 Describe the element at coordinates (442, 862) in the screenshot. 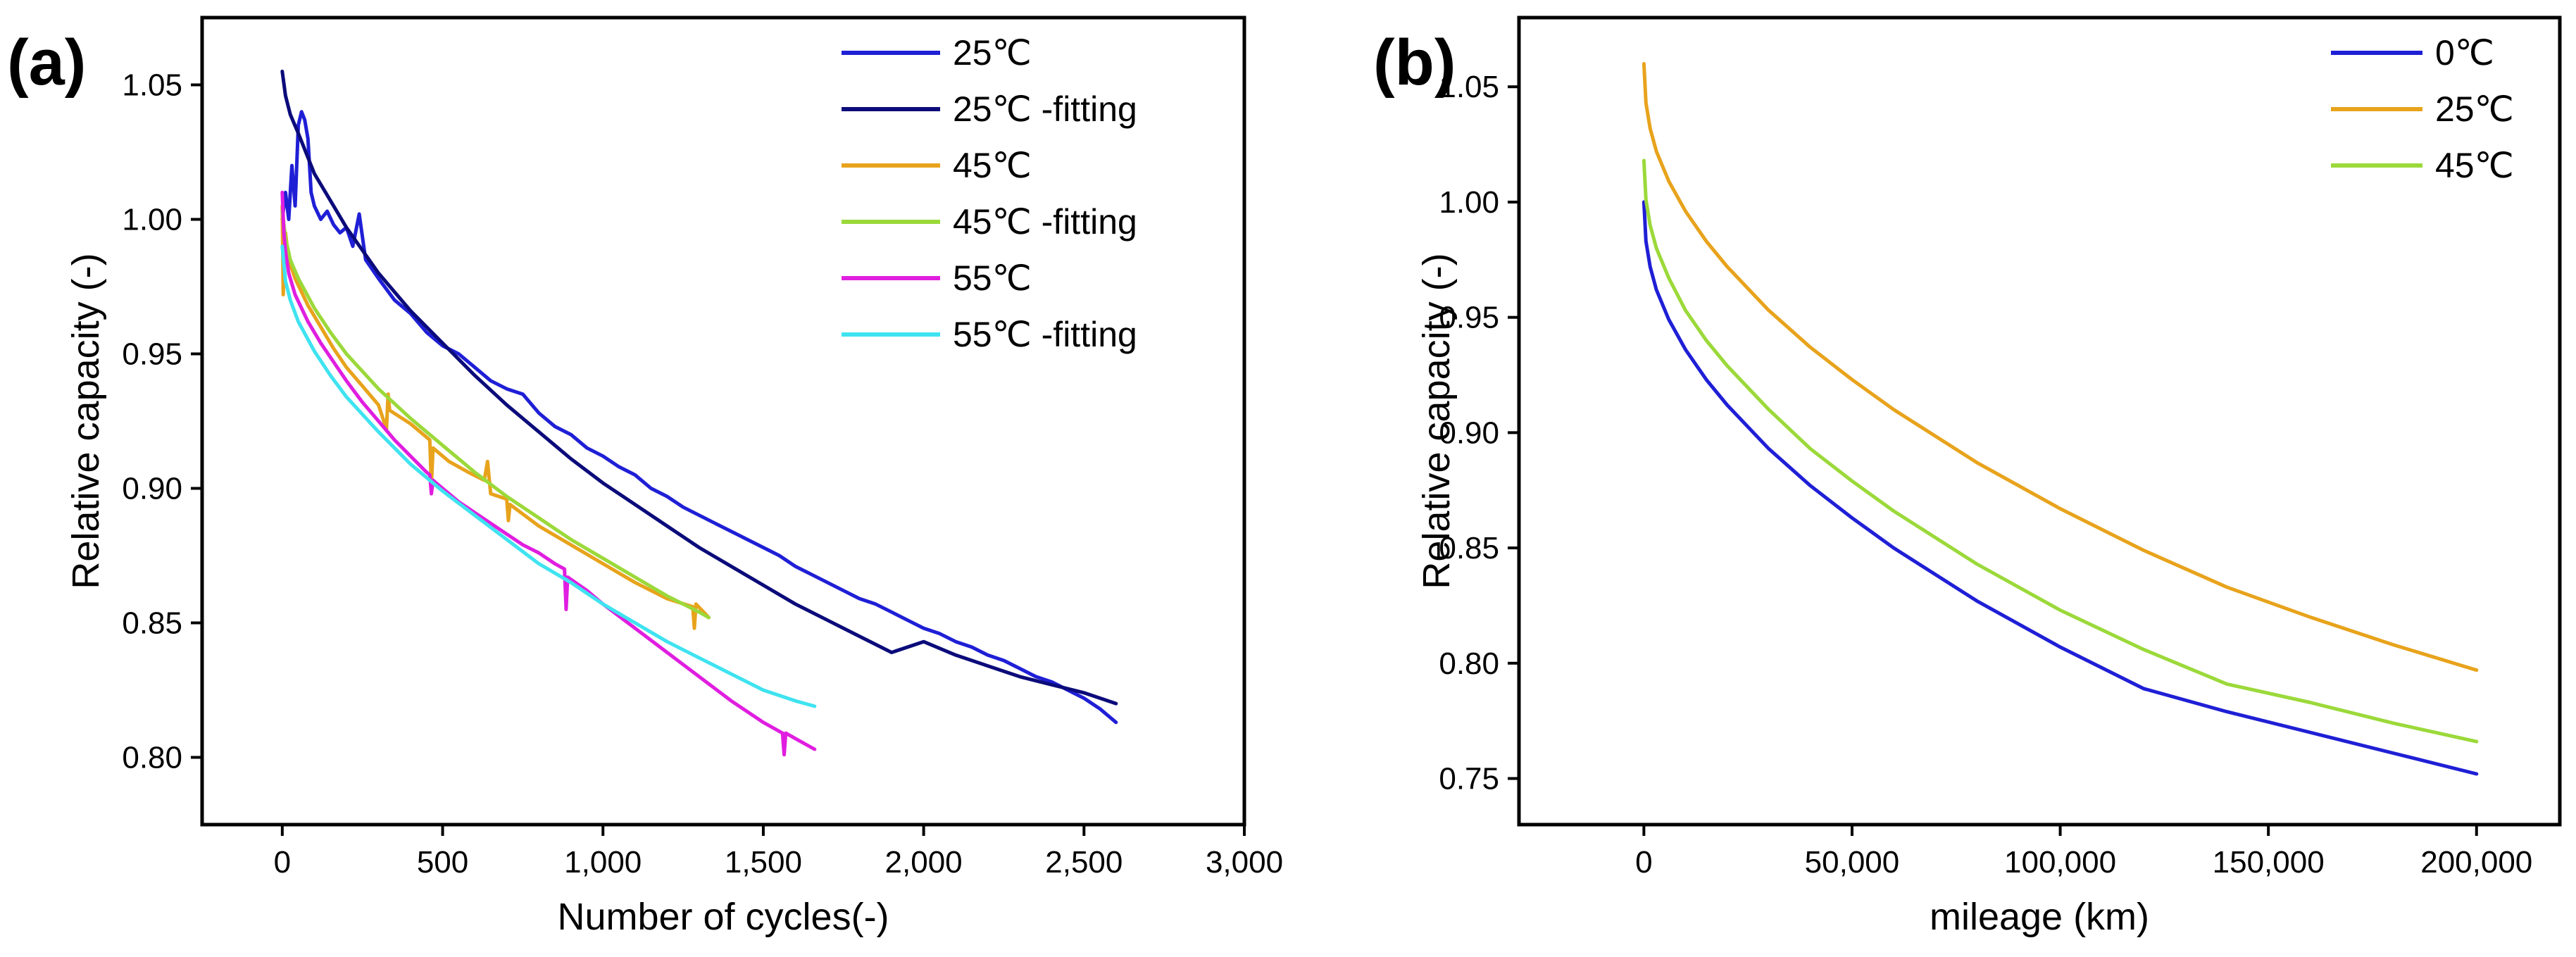

I see `x-tick-label-a: 500` at that location.